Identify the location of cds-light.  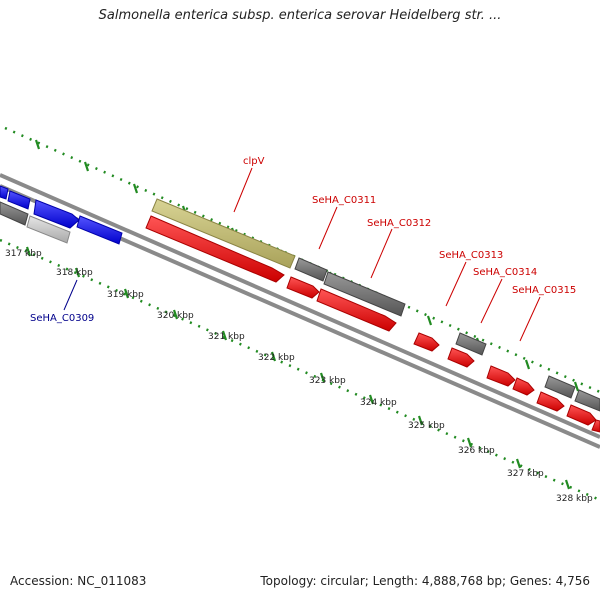
(48, 229).